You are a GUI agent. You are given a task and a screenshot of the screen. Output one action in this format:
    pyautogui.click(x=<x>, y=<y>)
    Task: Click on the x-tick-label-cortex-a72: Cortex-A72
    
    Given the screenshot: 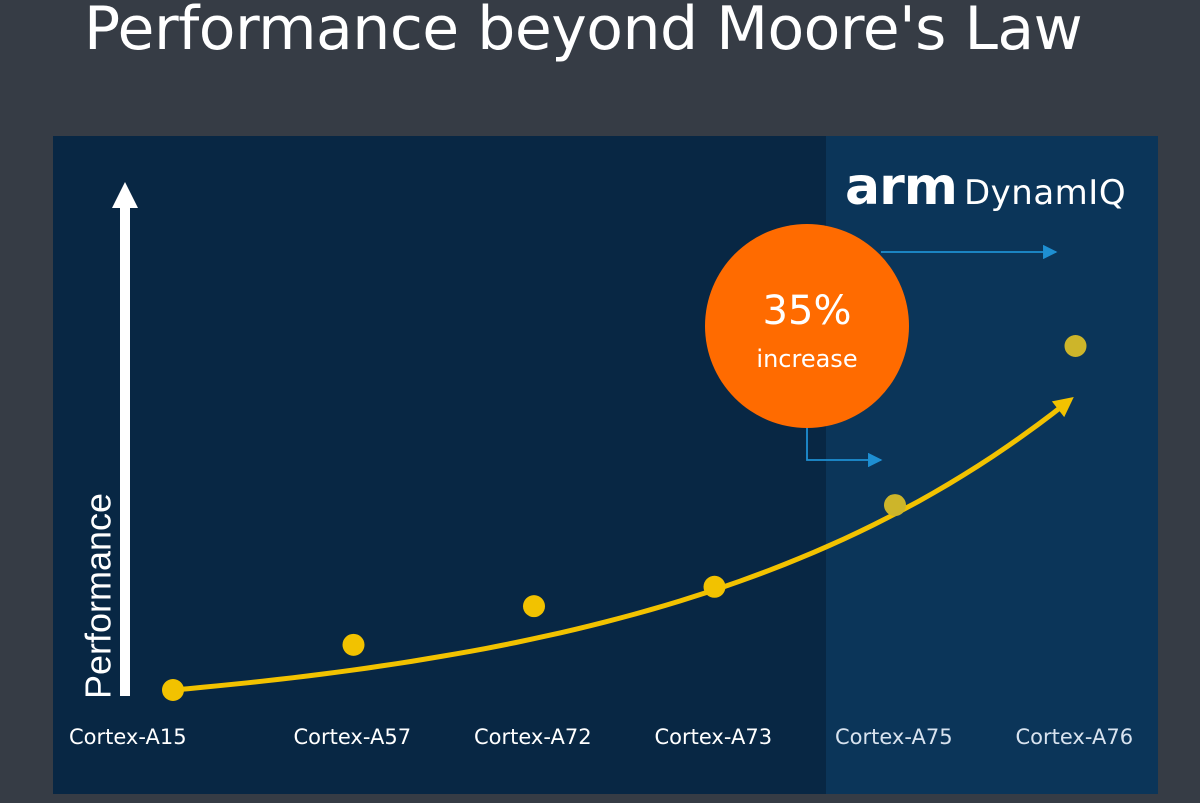 What is the action you would take?
    pyautogui.click(x=533, y=737)
    